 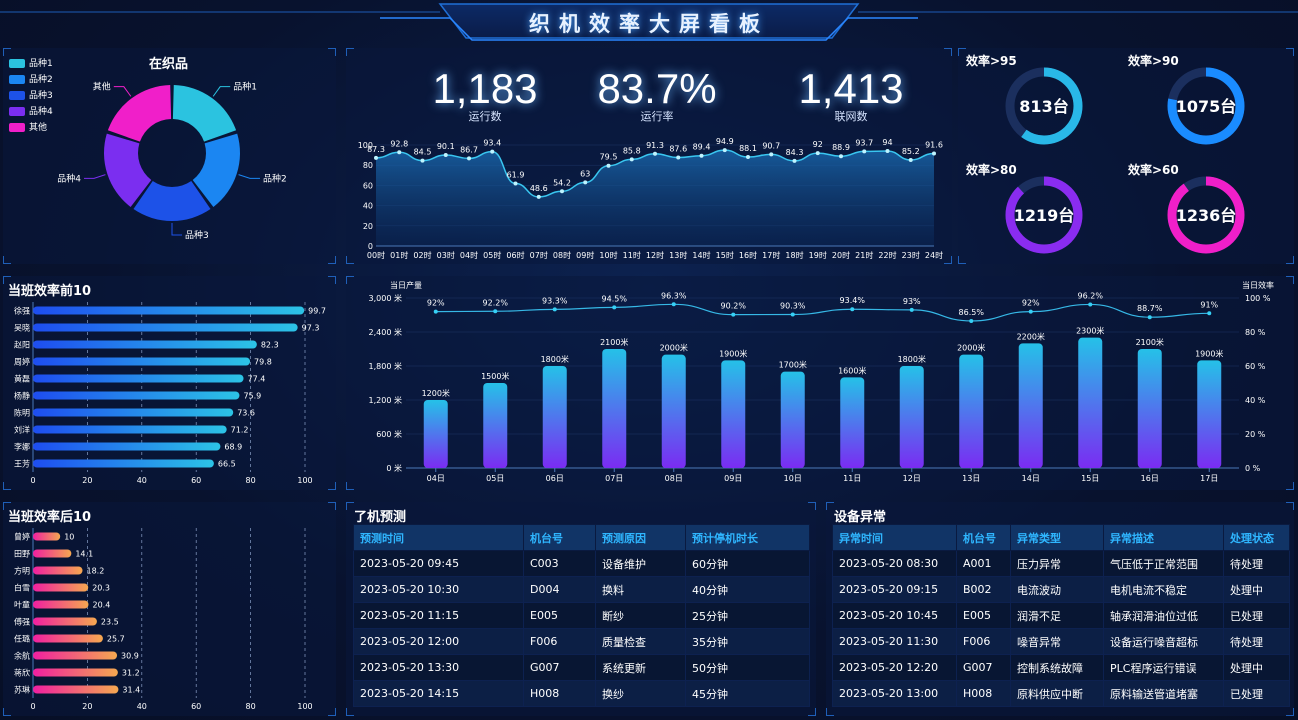 What do you see at coordinates (983, 641) in the screenshot?
I see `table-cell: F006` at bounding box center [983, 641].